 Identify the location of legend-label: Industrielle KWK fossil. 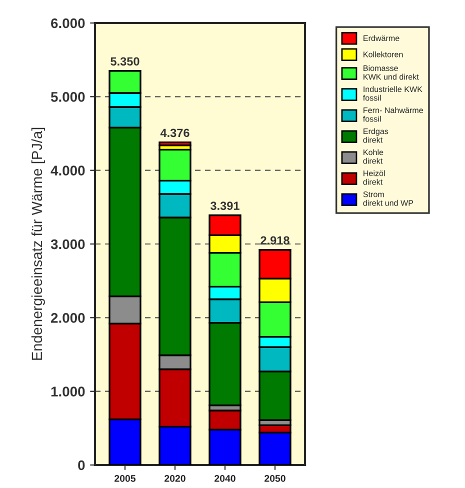
(392, 93).